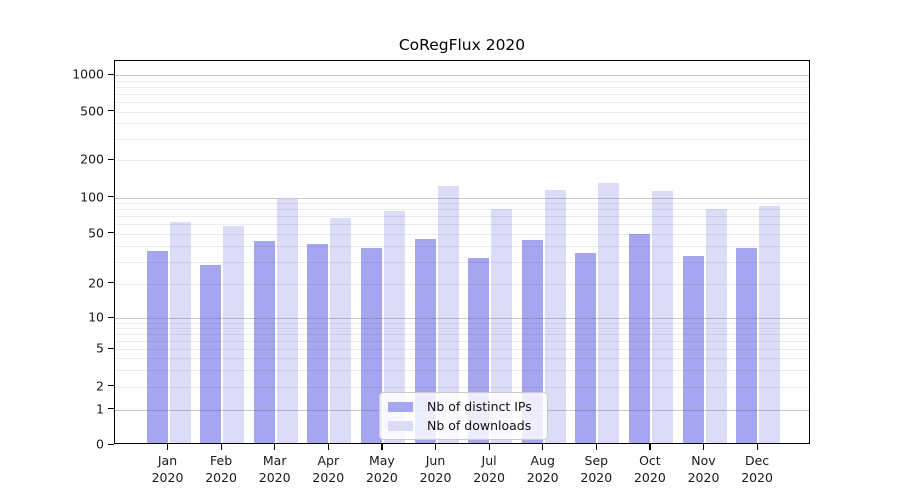  Describe the element at coordinates (96, 317) in the screenshot. I see `y-tick-label: 10` at that location.